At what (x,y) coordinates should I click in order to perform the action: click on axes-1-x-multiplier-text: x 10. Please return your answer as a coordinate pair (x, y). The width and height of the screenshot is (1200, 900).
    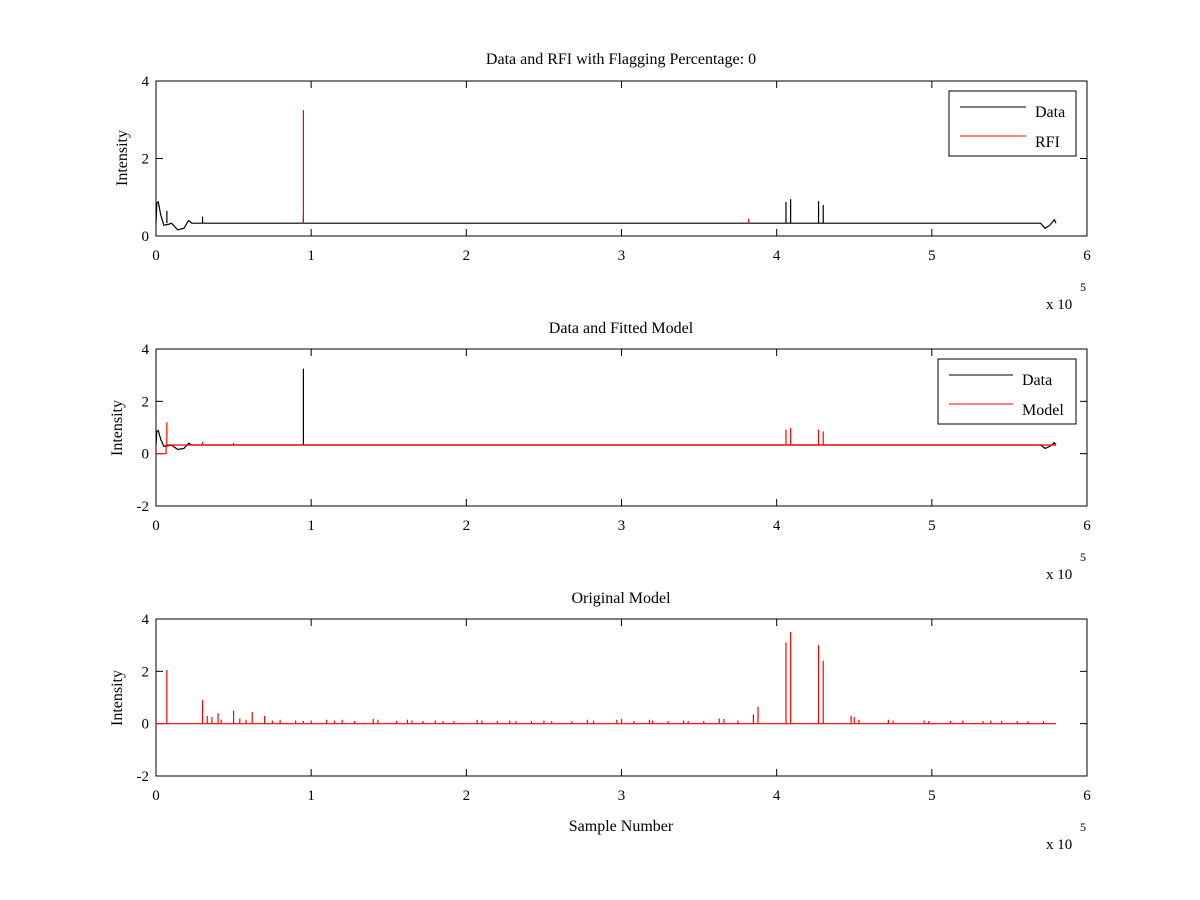
    Looking at the image, I should click on (1059, 305).